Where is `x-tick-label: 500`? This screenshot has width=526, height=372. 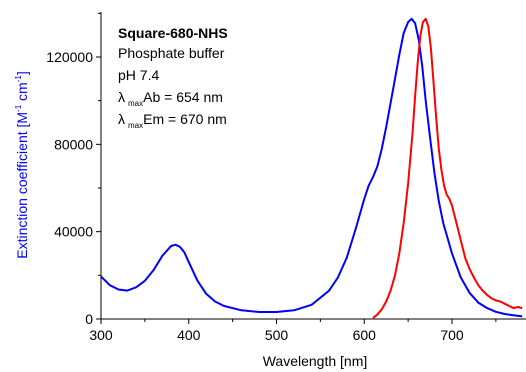 x-tick-label: 500 is located at coordinates (277, 335).